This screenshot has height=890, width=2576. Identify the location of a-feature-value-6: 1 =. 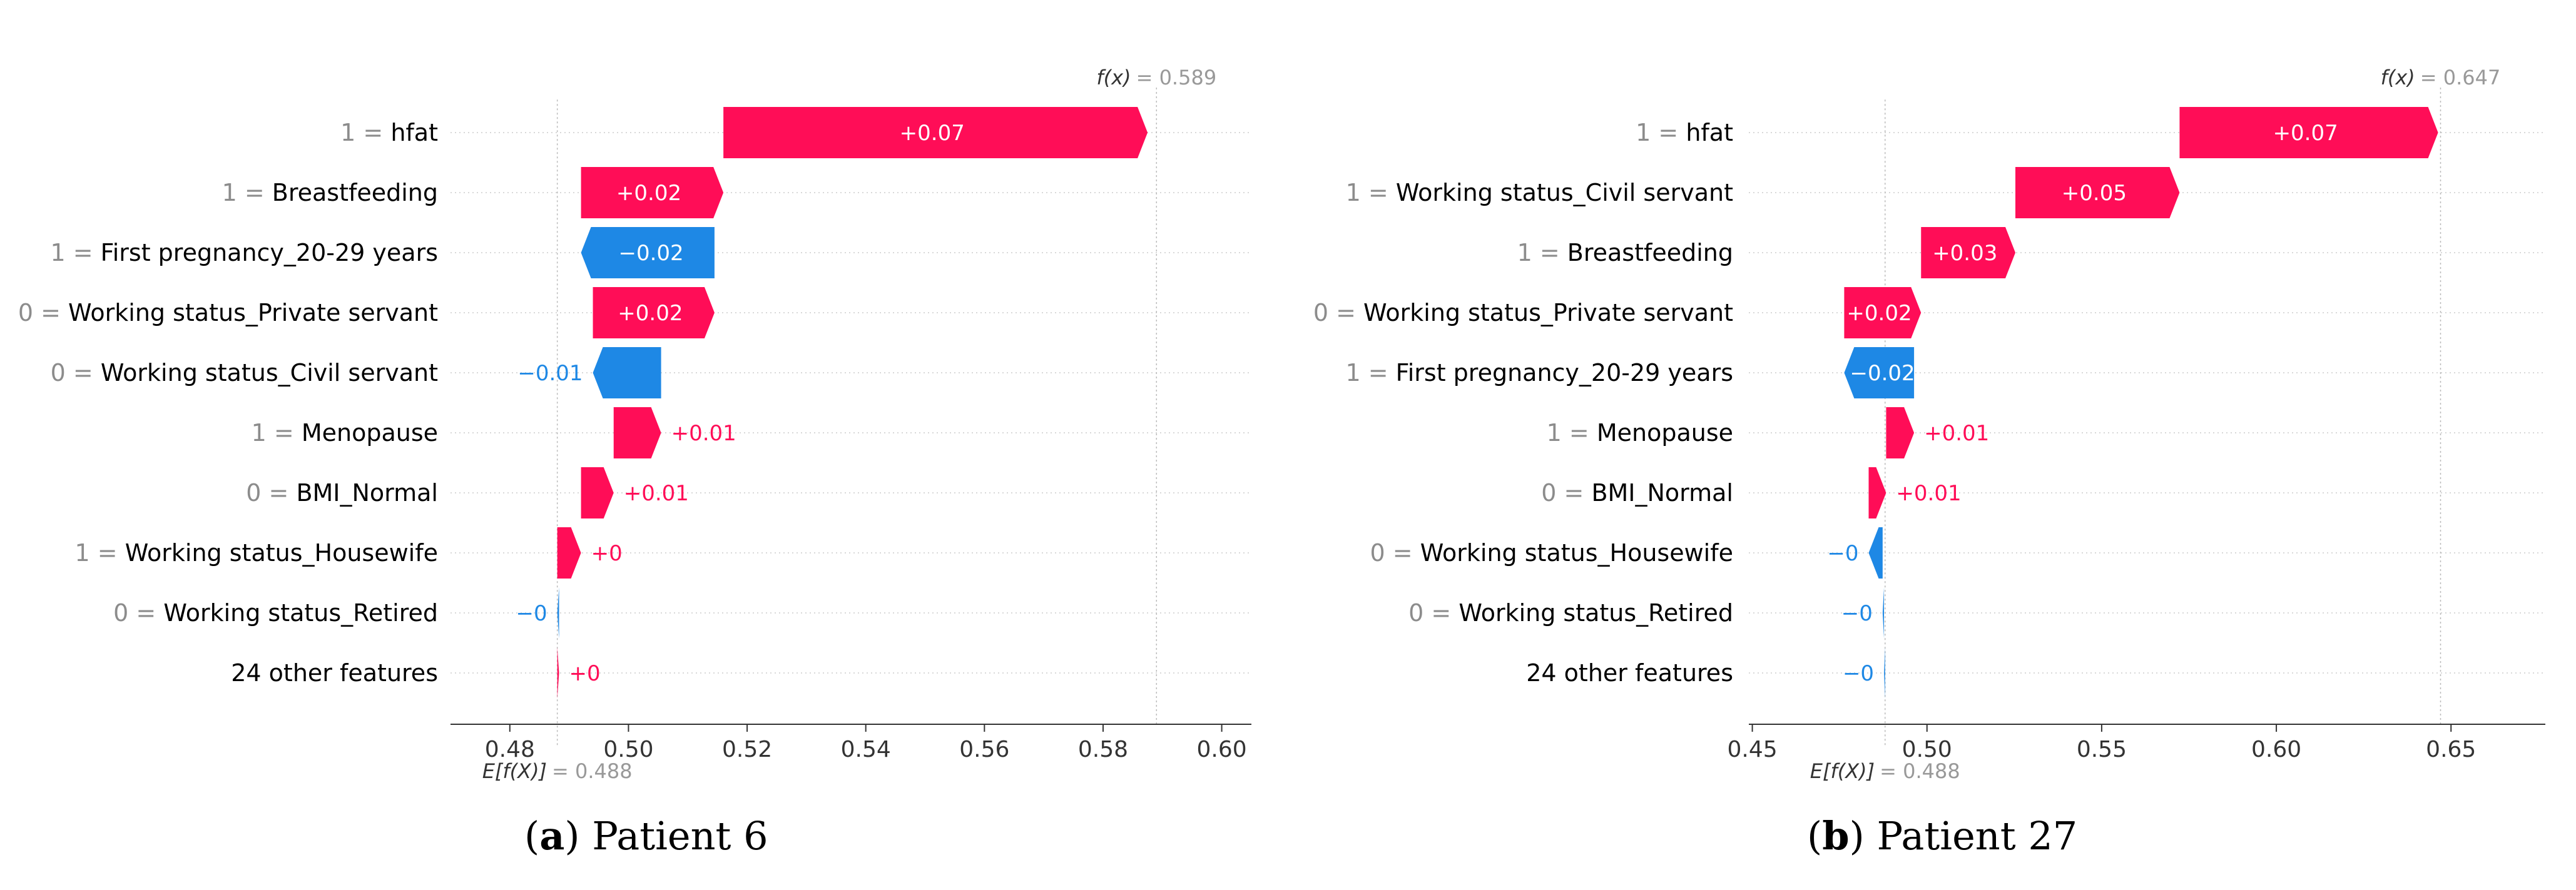
(277, 433).